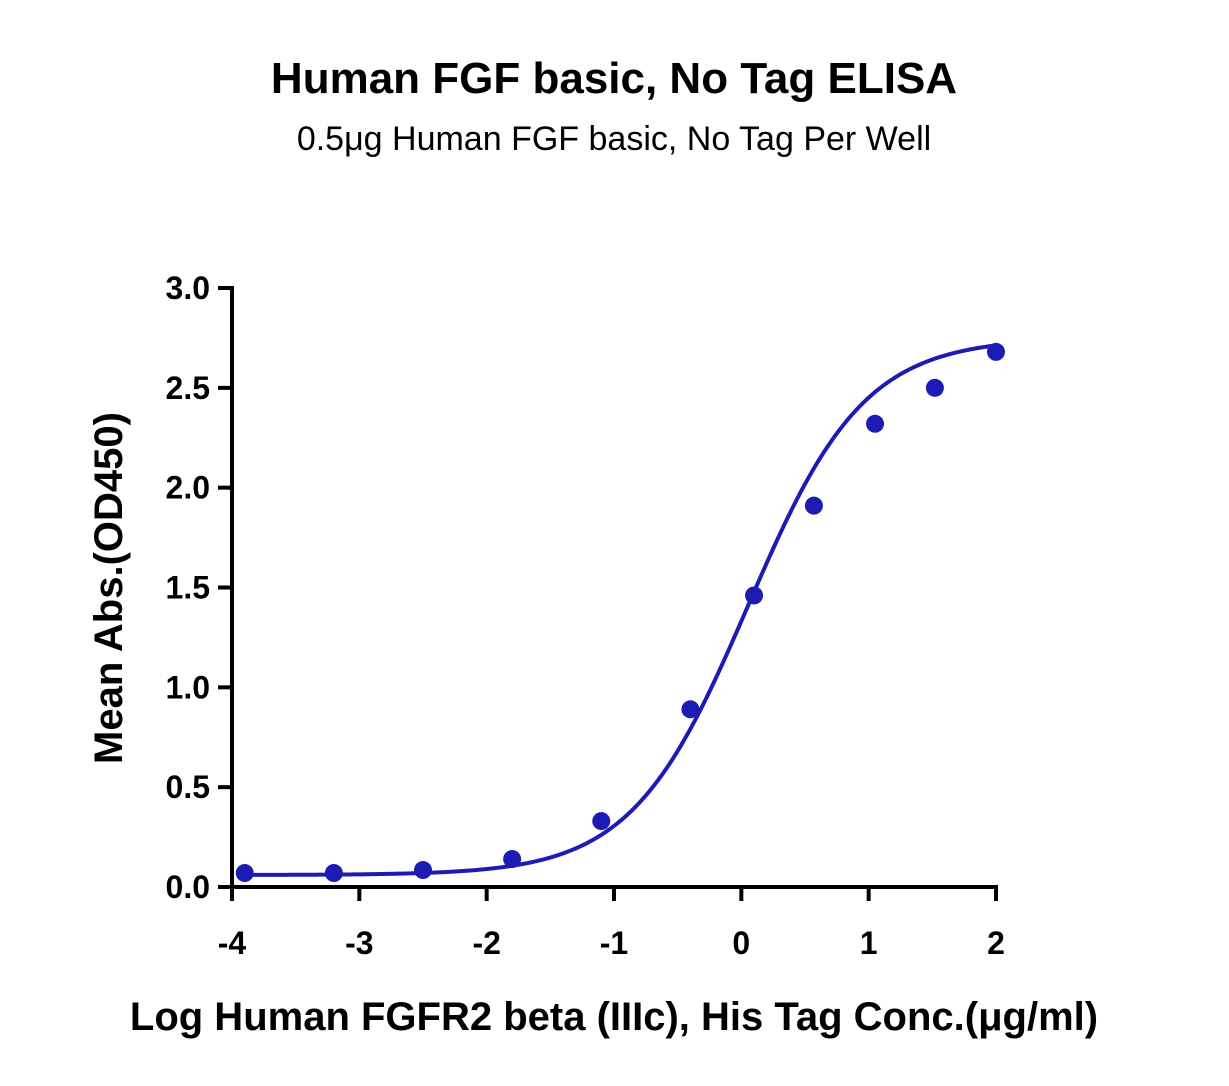  I want to click on y-tick-label: 0.0, so click(188, 887).